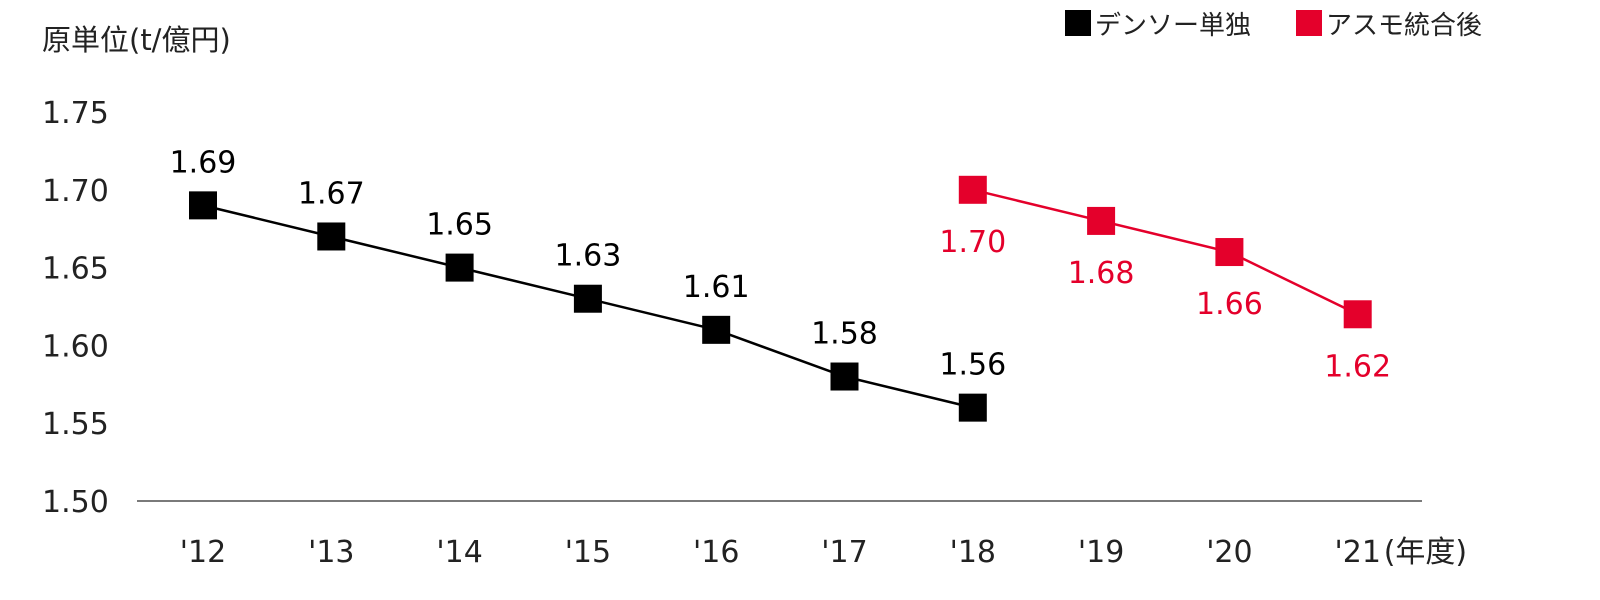  I want to click on legend-label: デンソー単独, so click(1173, 26).